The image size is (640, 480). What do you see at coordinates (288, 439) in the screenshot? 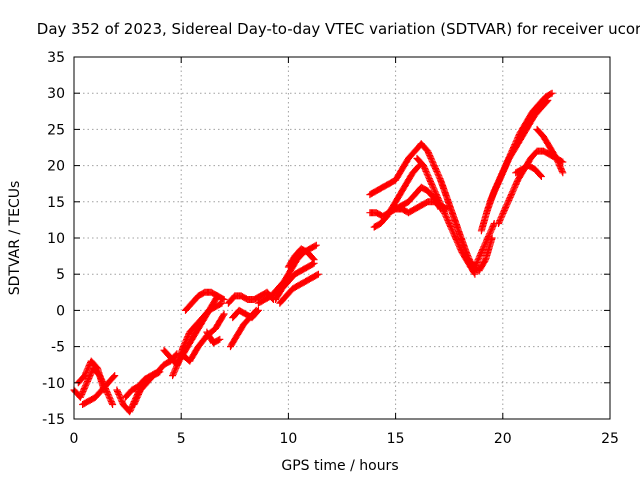
I see `x-tick-label: 10` at bounding box center [288, 439].